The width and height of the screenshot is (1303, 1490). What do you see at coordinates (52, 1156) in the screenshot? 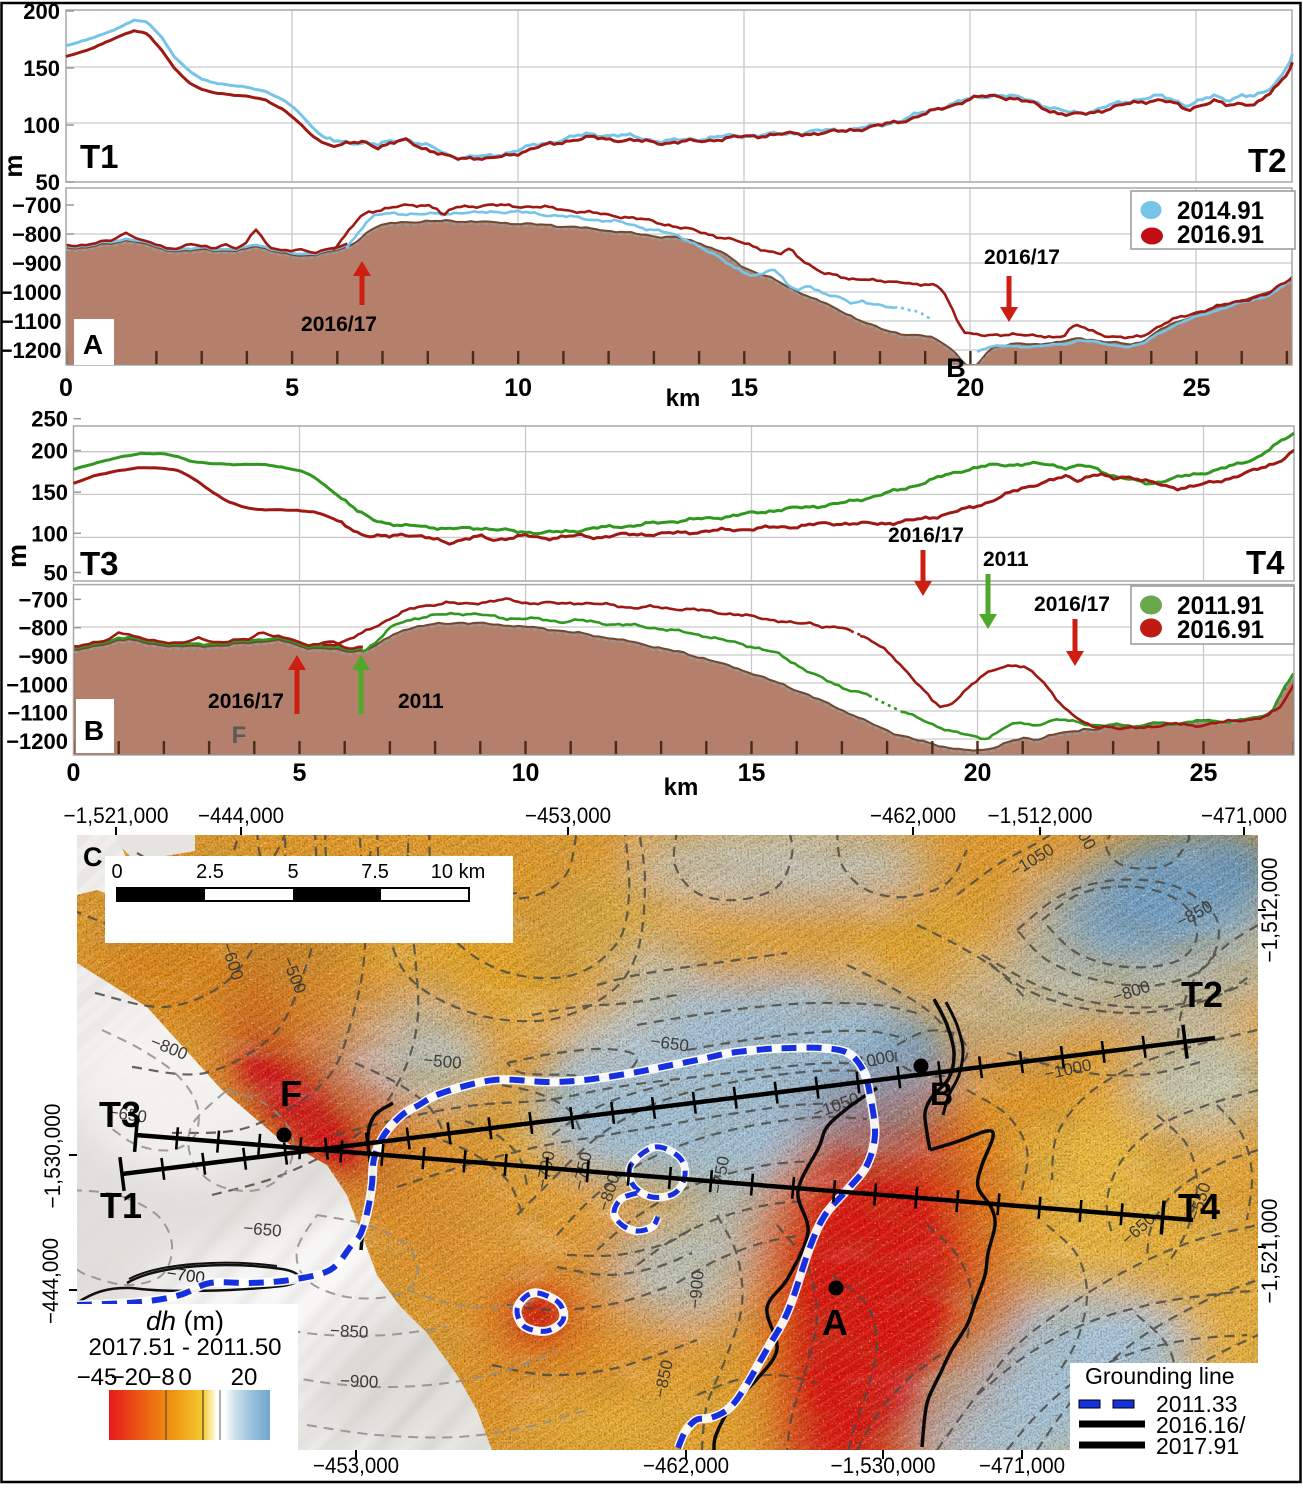
I see `svg-text: −1,530,000` at bounding box center [52, 1156].